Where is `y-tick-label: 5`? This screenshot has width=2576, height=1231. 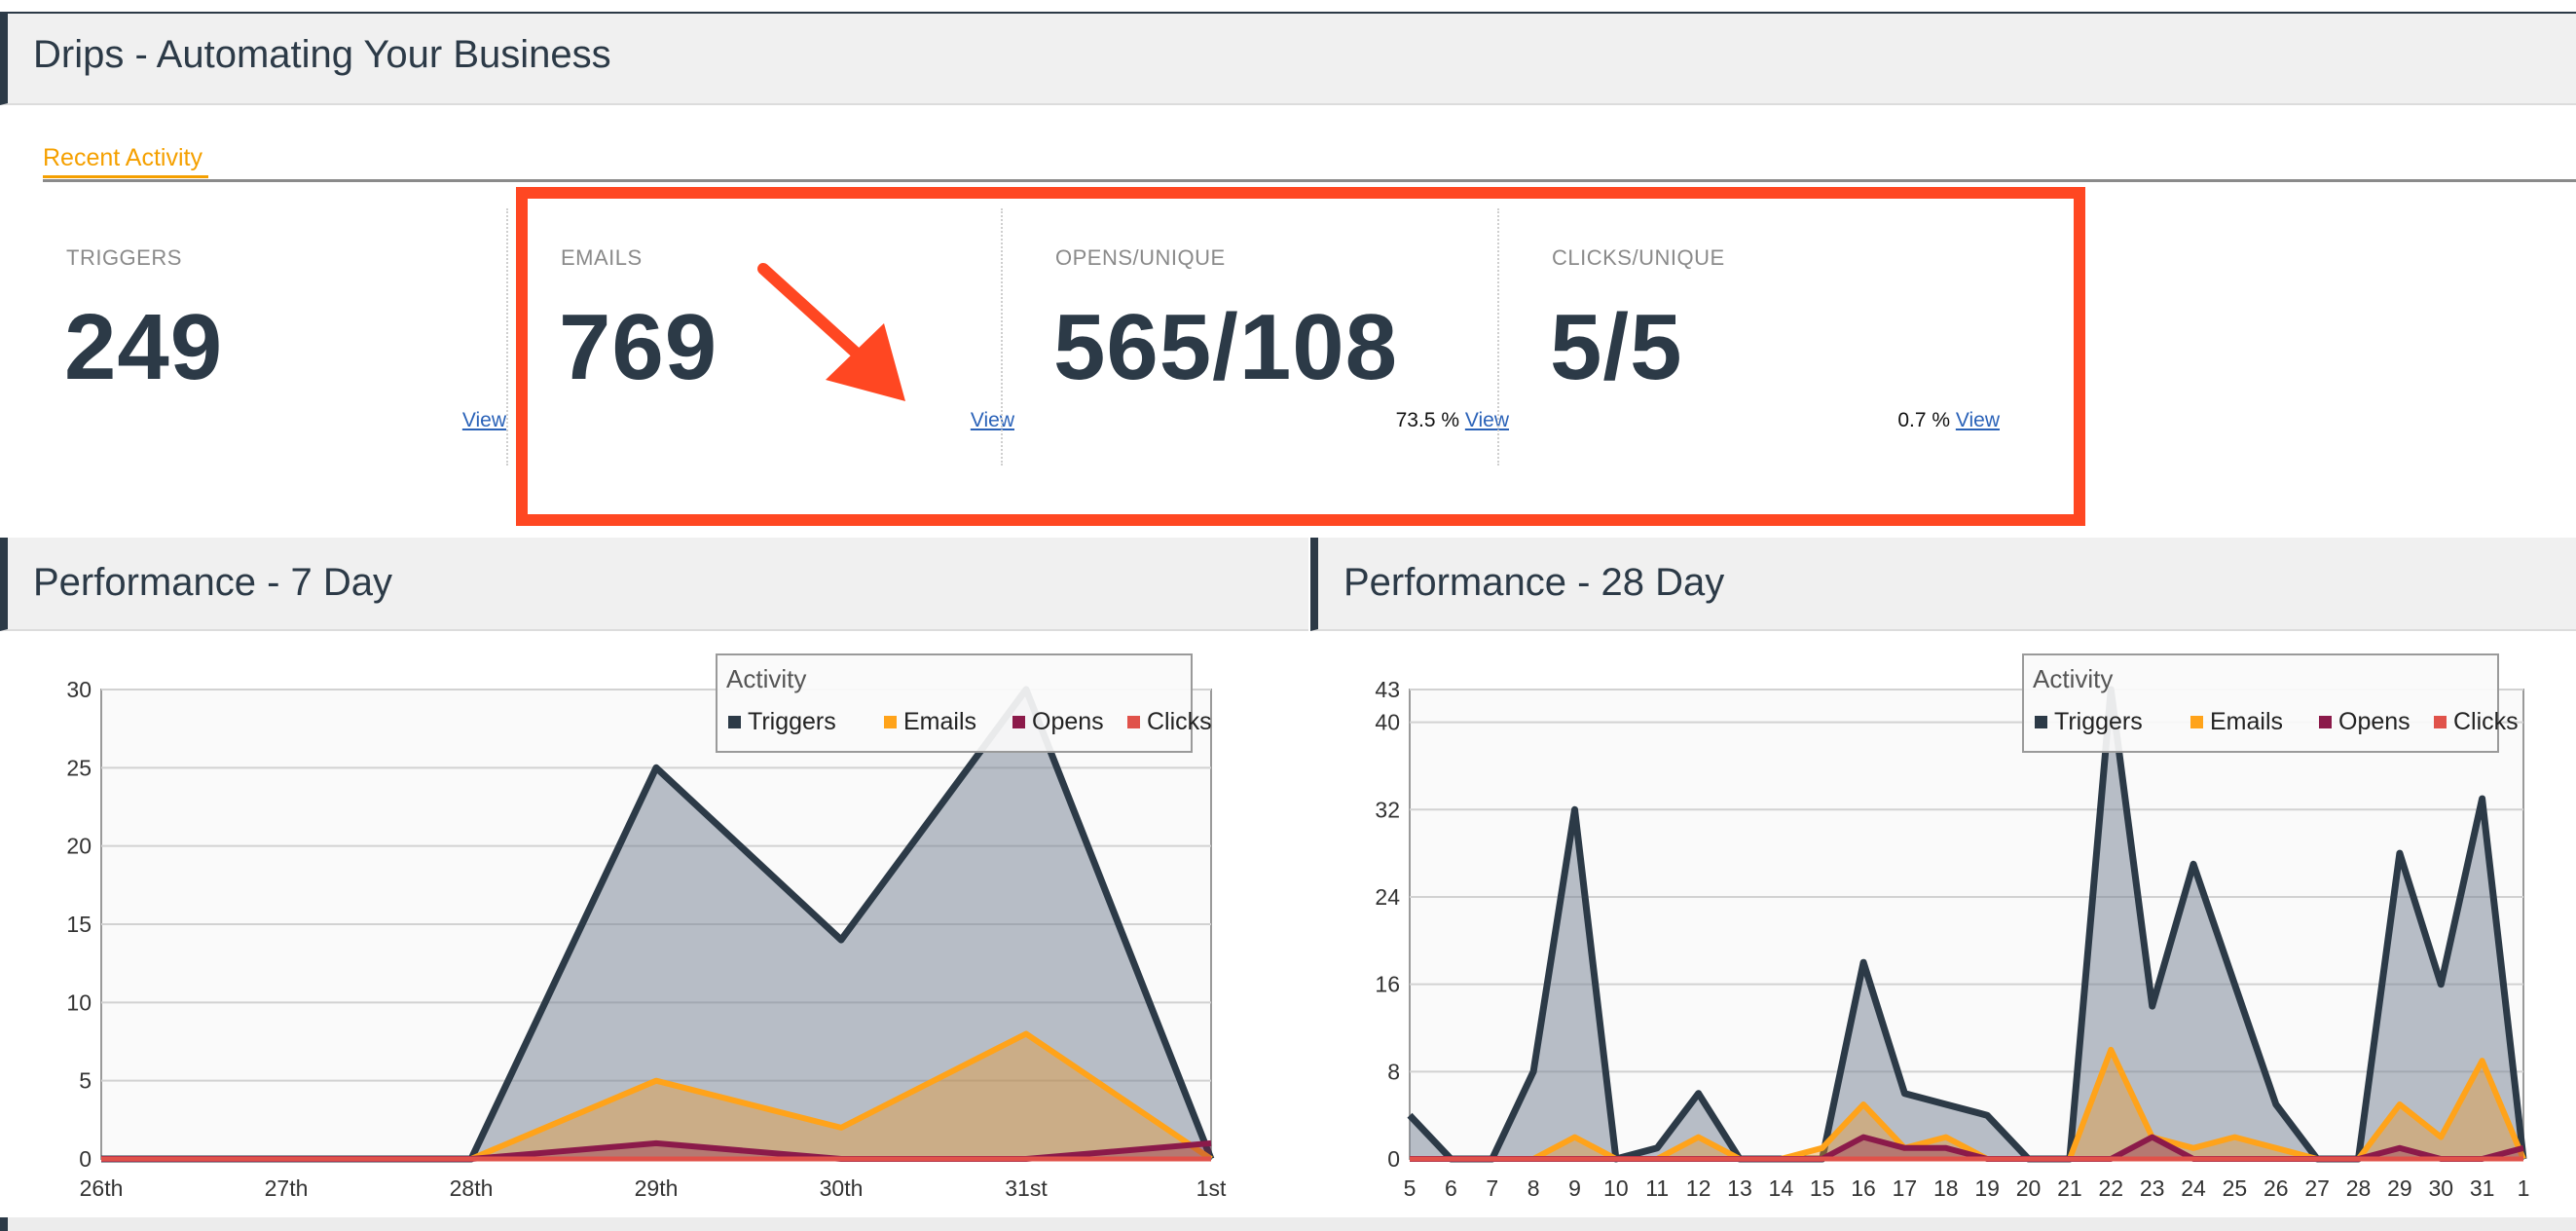
y-tick-label: 5 is located at coordinates (85, 1081).